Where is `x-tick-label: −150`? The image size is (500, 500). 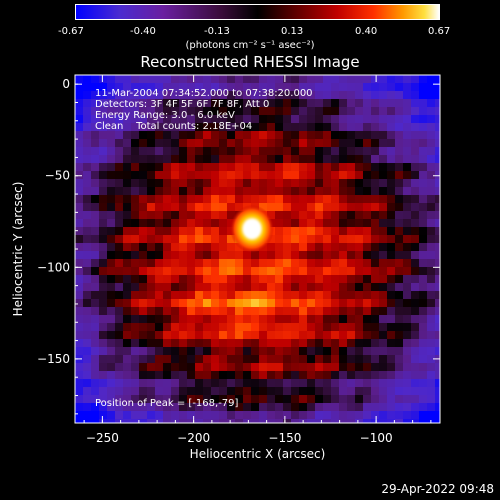 x-tick-label: −150 is located at coordinates (284, 438).